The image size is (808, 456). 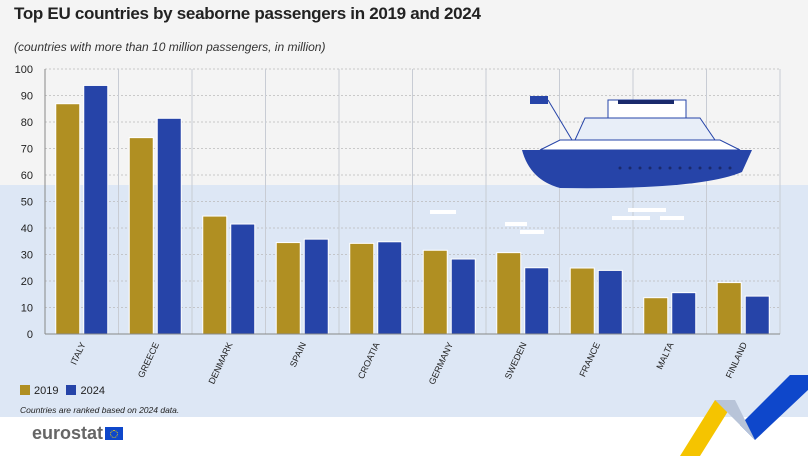 I want to click on x-tick-label: FINLAND, so click(x=737, y=360).